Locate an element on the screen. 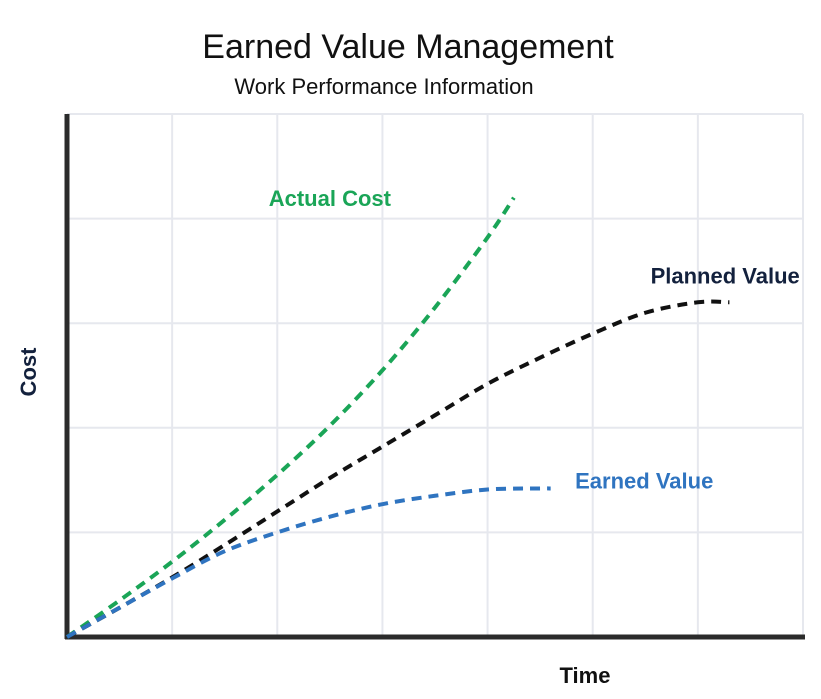  series-label-earned-value: Earned Value is located at coordinates (644, 480).